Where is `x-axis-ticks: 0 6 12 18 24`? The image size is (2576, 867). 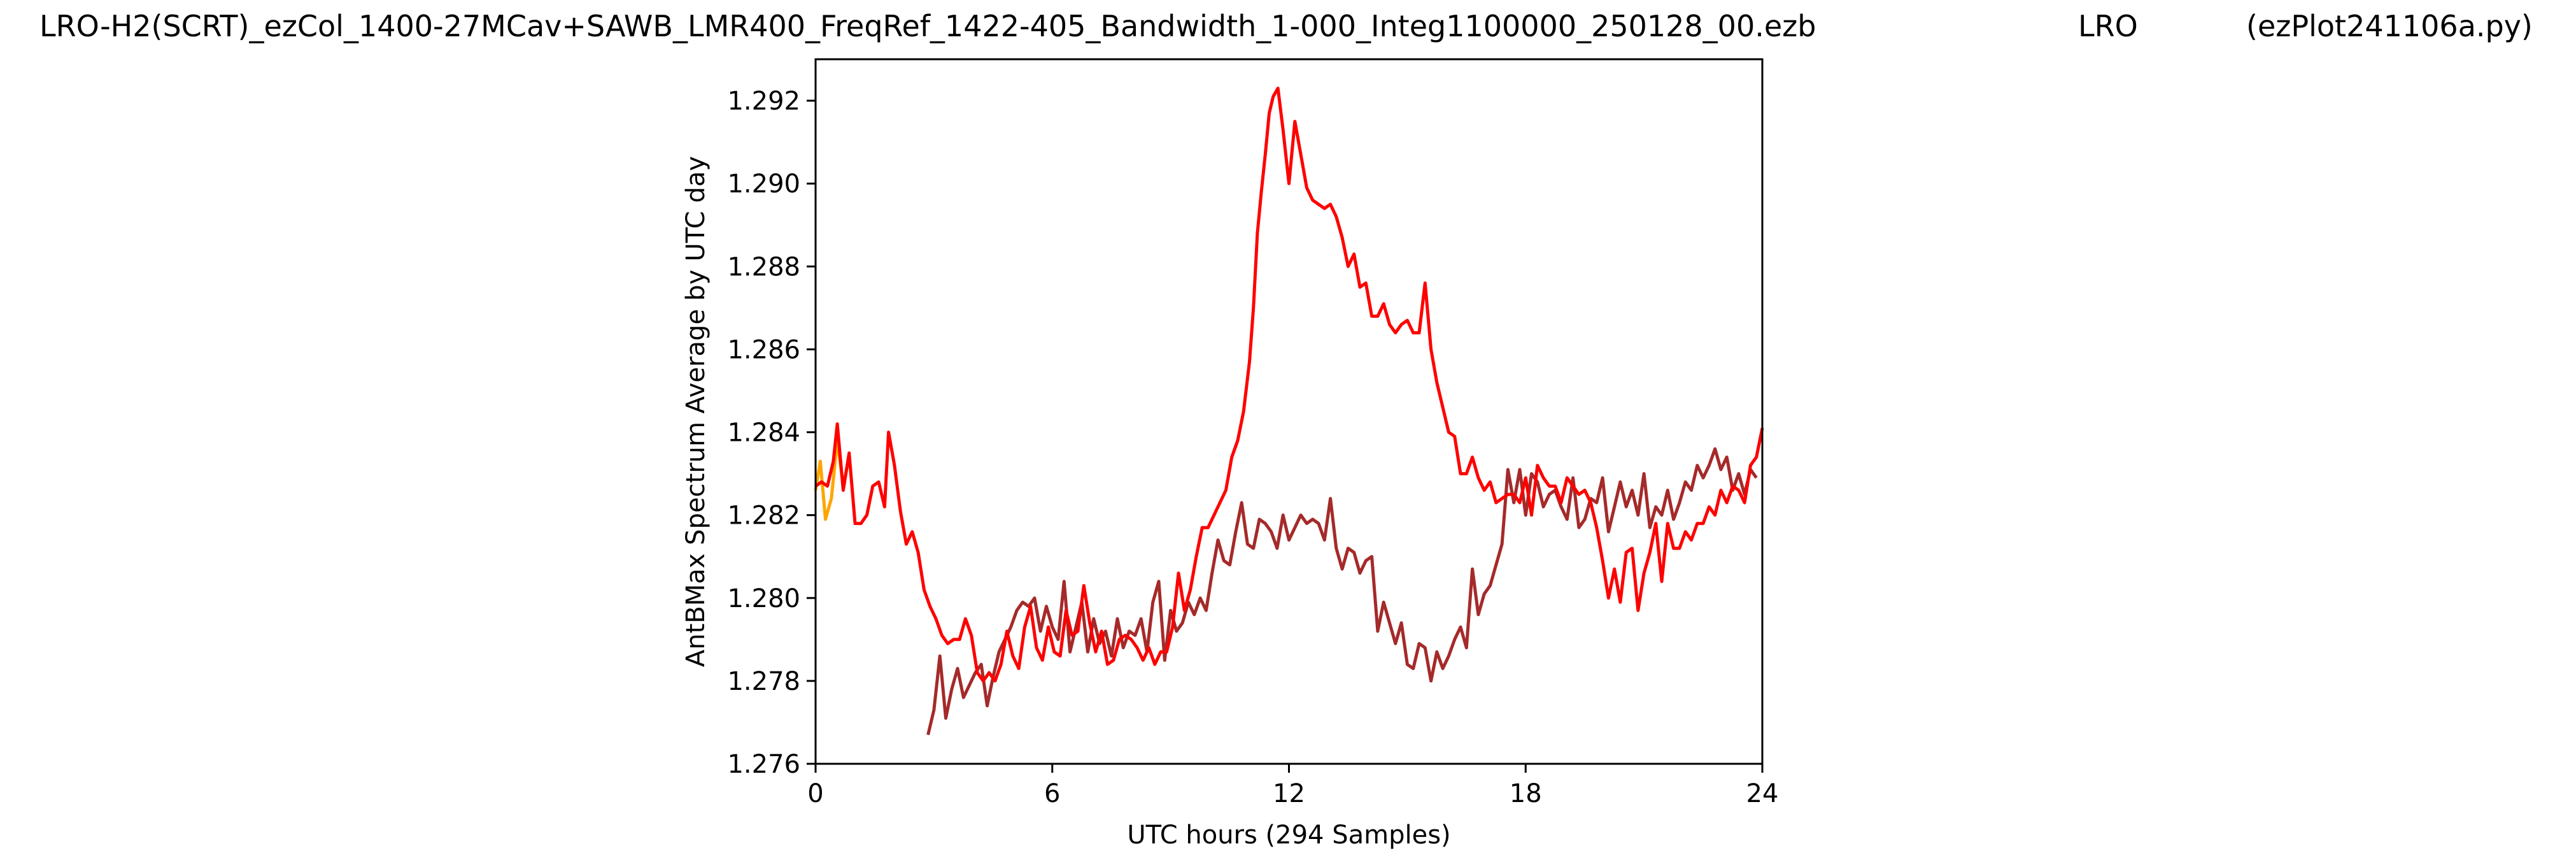 x-axis-ticks: 0 6 12 18 24 is located at coordinates (1292, 786).